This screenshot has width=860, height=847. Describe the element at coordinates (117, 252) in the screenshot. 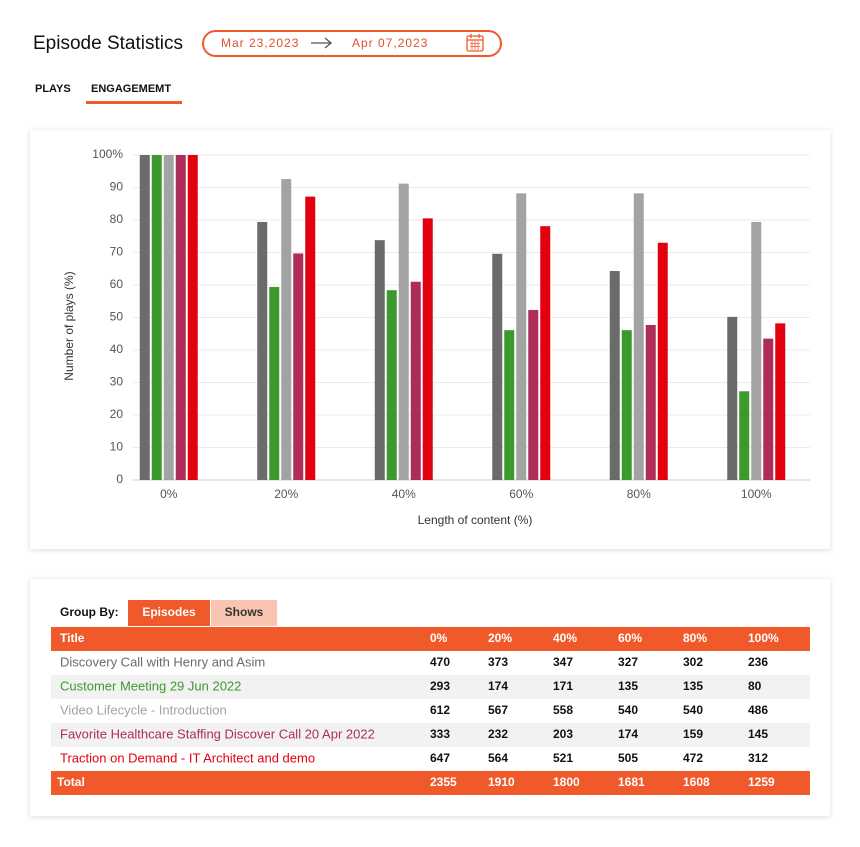

I see `y-tick-label: 70` at that location.